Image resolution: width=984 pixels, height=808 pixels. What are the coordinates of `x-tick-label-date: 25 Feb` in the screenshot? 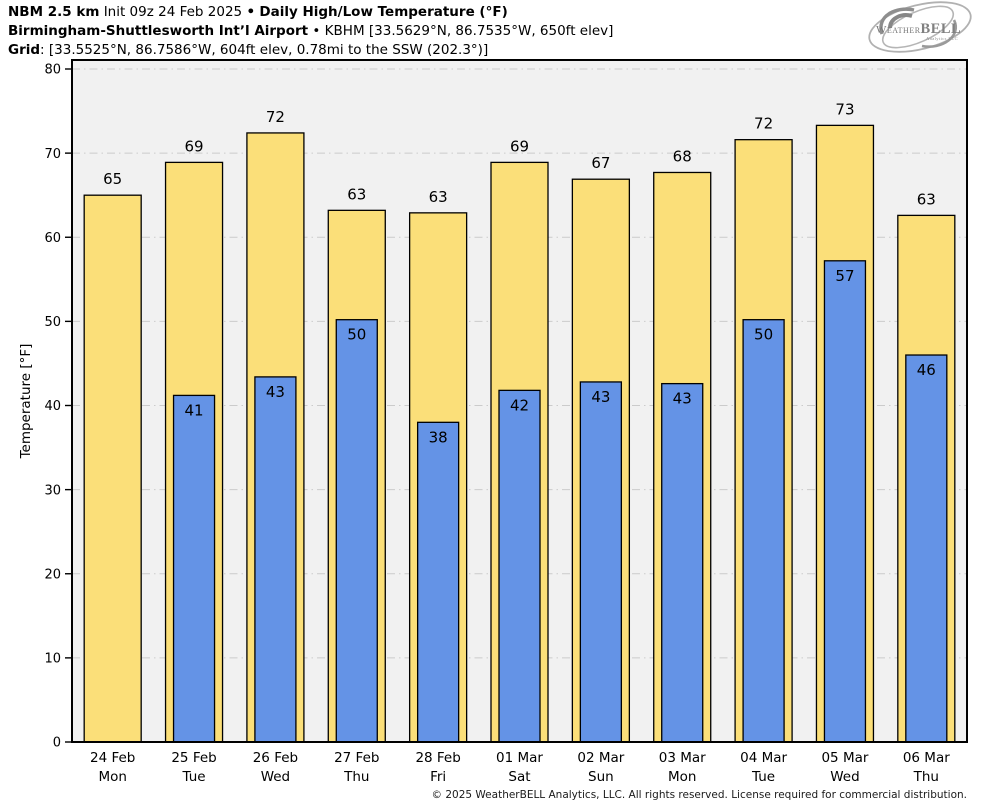 It's located at (193, 758).